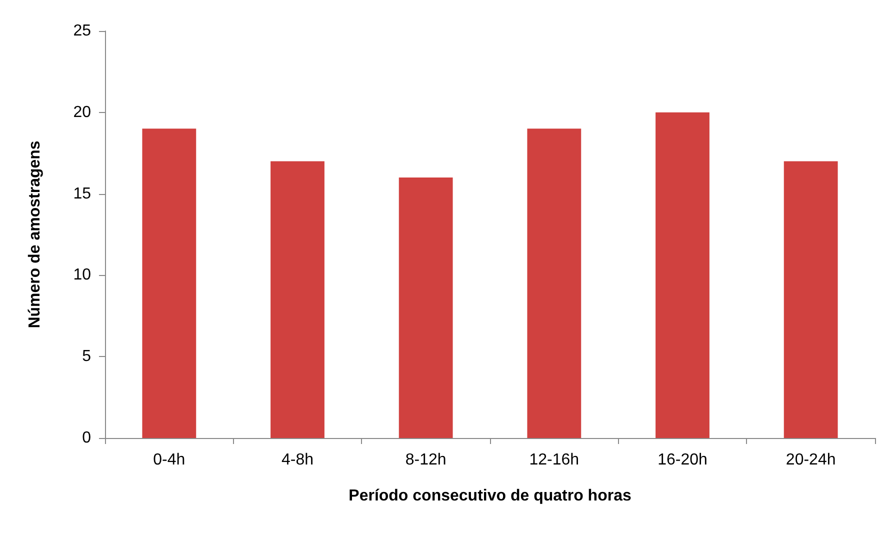 This screenshot has height=534, width=891. Describe the element at coordinates (683, 460) in the screenshot. I see `x-tick-label: 16-20h` at that location.